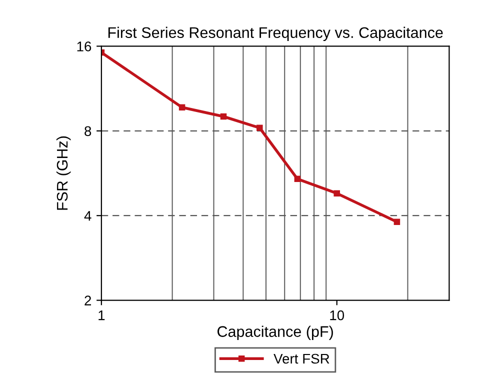 The height and width of the screenshot is (385, 483). What do you see at coordinates (275, 333) in the screenshot?
I see `x-axis-title: Capacitance (pF)` at bounding box center [275, 333].